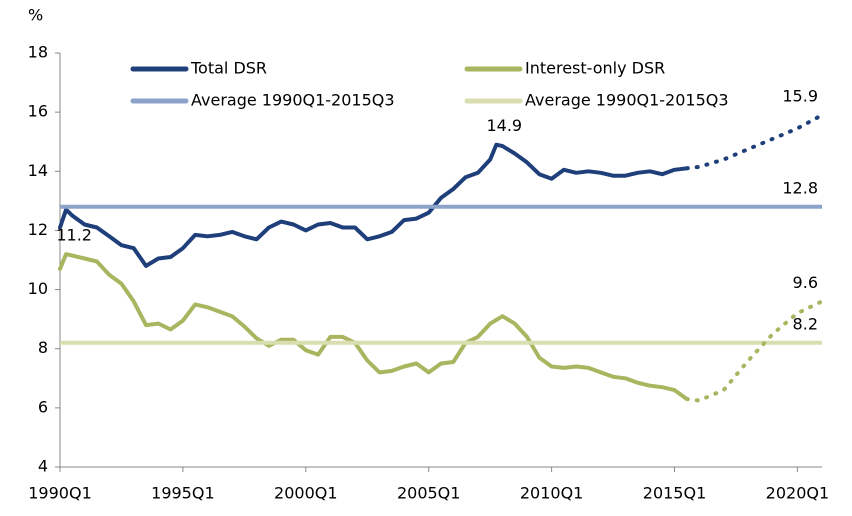 Image resolution: width=852 pixels, height=516 pixels. Describe the element at coordinates (60, 493) in the screenshot. I see `x-tick-label: 1990Q1` at that location.